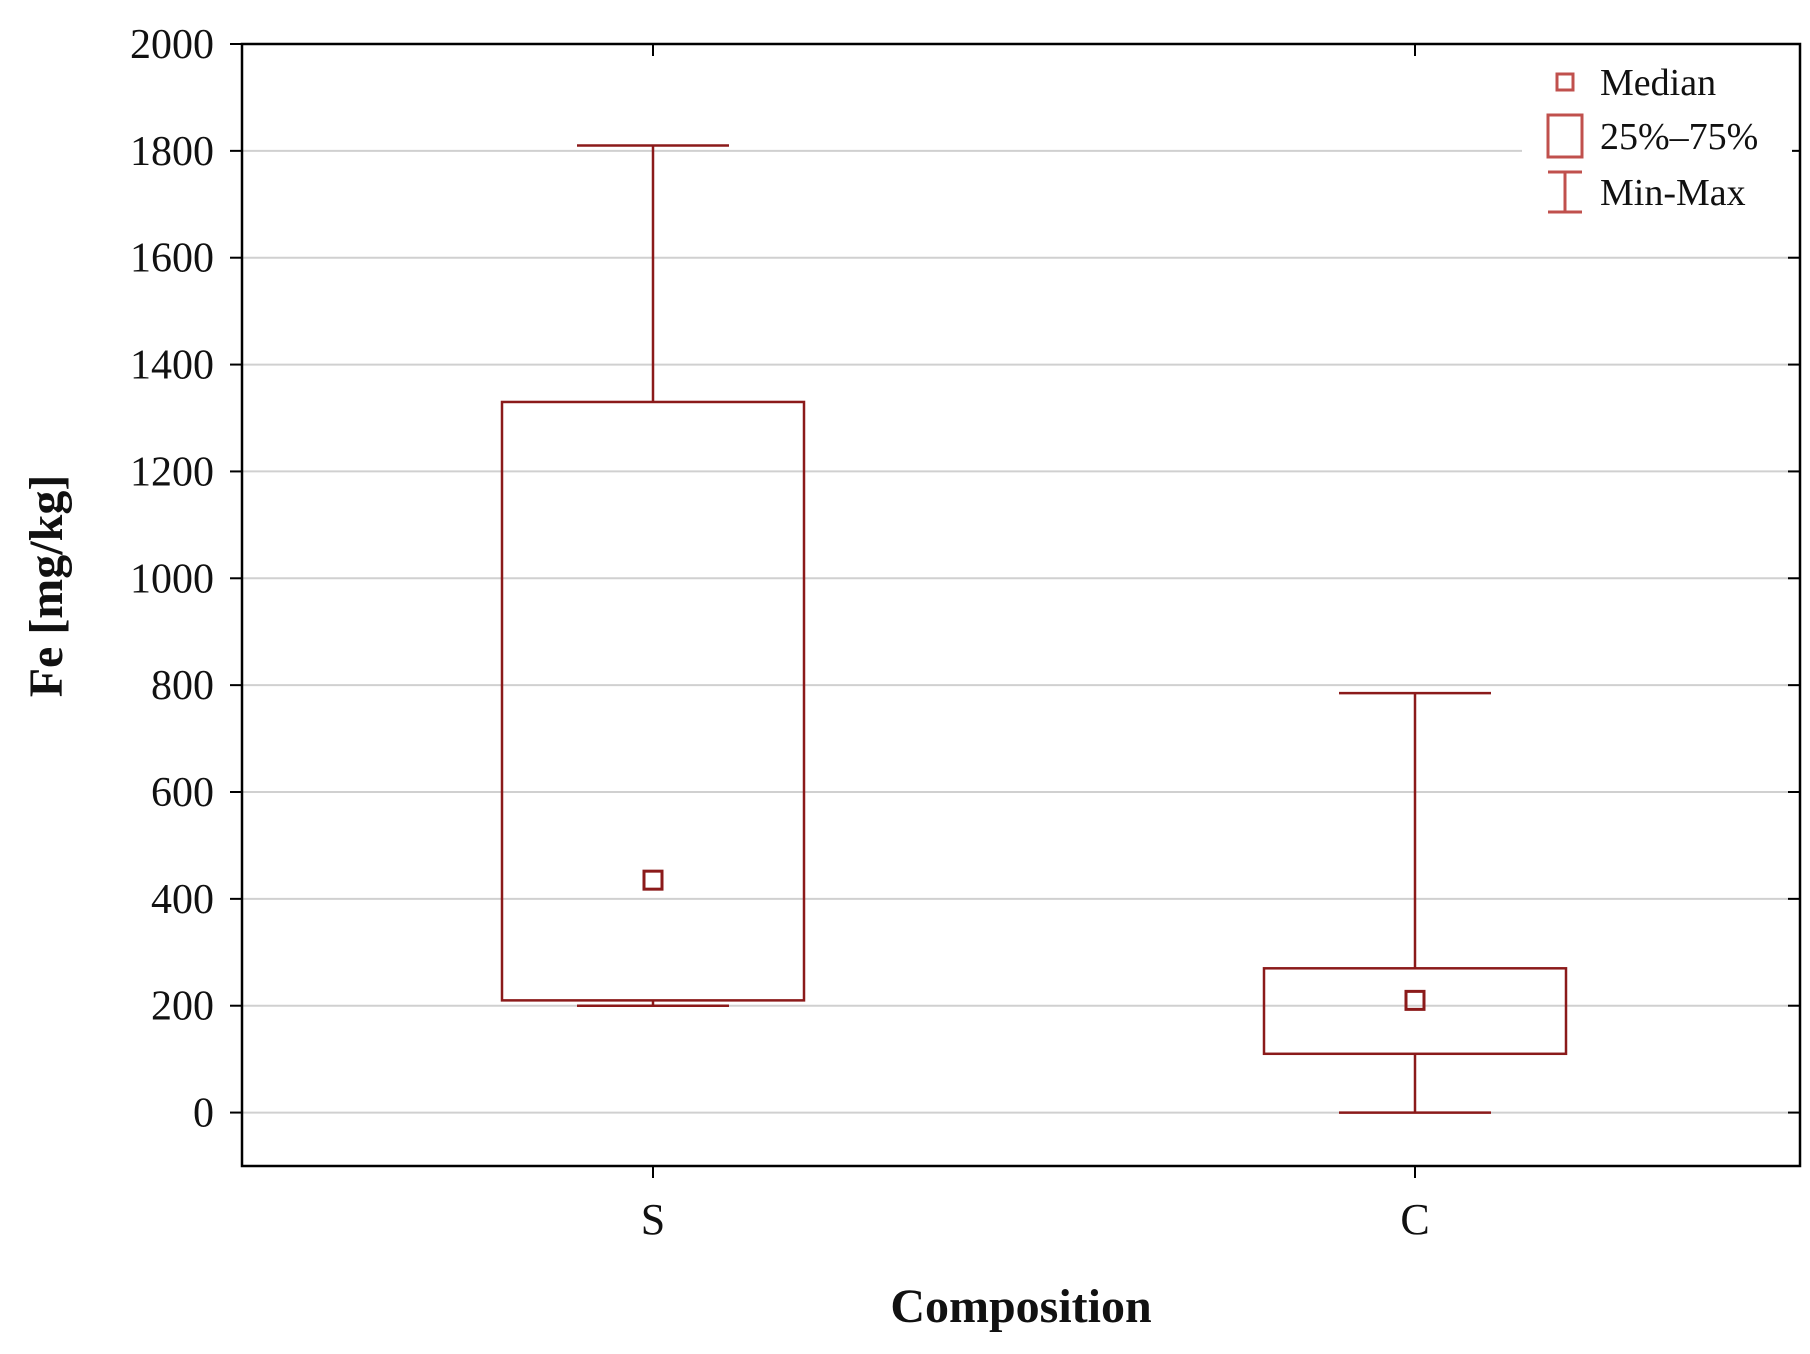 The width and height of the screenshot is (1810, 1354). Describe the element at coordinates (1565, 82) in the screenshot. I see `legend-median-icon` at that location.